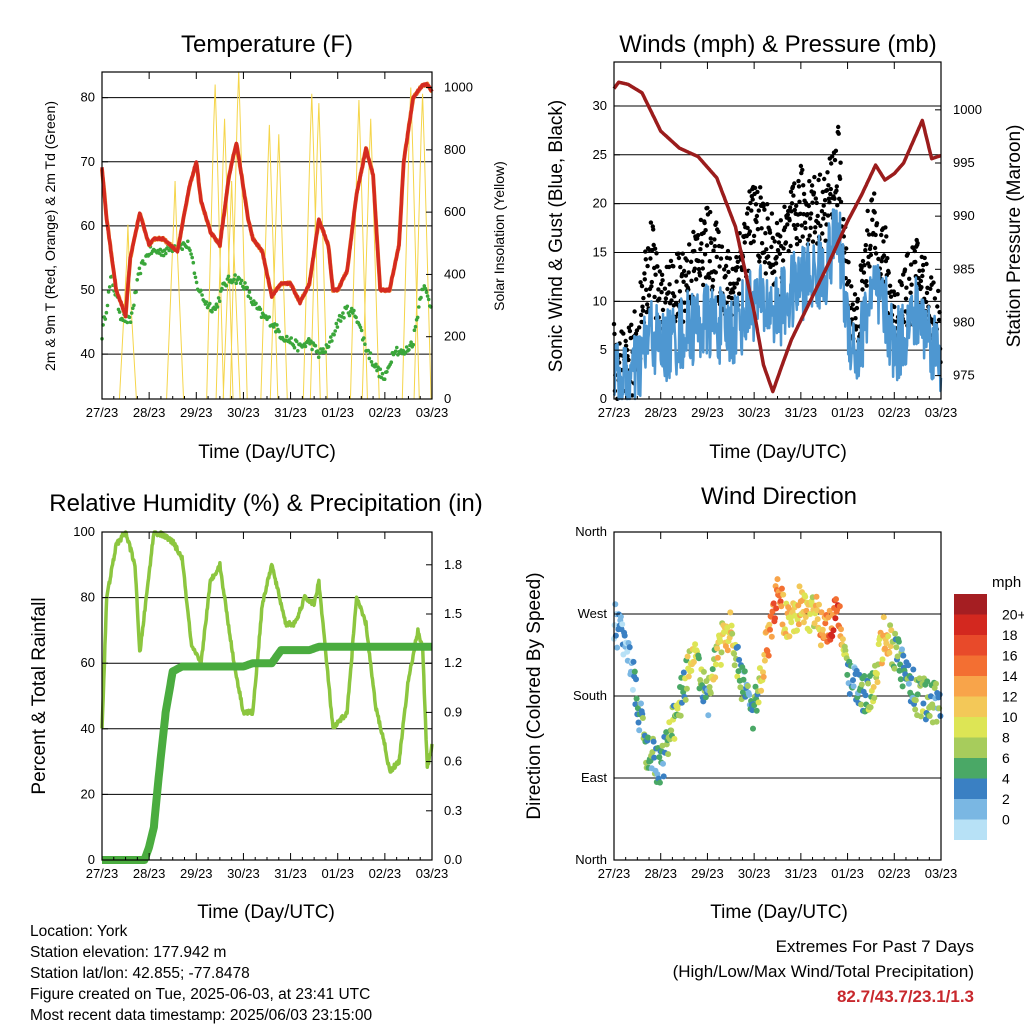 The height and width of the screenshot is (1026, 1024). I want to click on plot-frame, so click(777, 230).